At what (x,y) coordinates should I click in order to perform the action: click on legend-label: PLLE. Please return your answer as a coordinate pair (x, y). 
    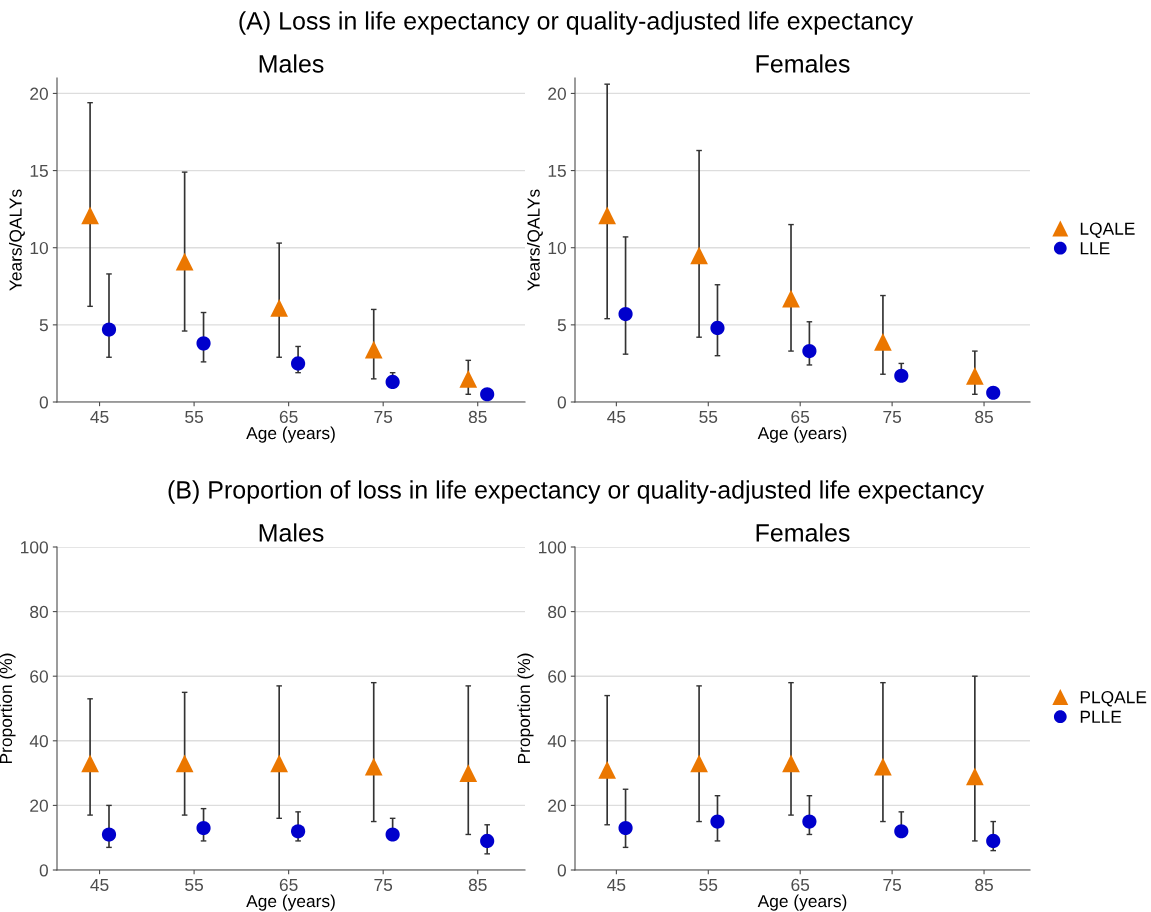
    Looking at the image, I should click on (1101, 716).